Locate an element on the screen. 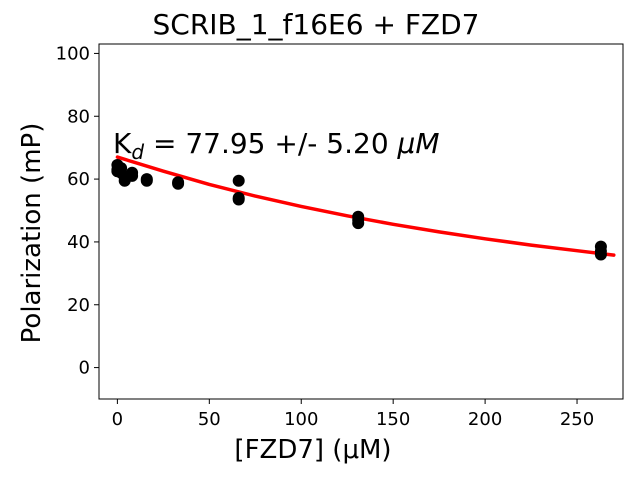  y-tick-label: 40 is located at coordinates (78, 242).